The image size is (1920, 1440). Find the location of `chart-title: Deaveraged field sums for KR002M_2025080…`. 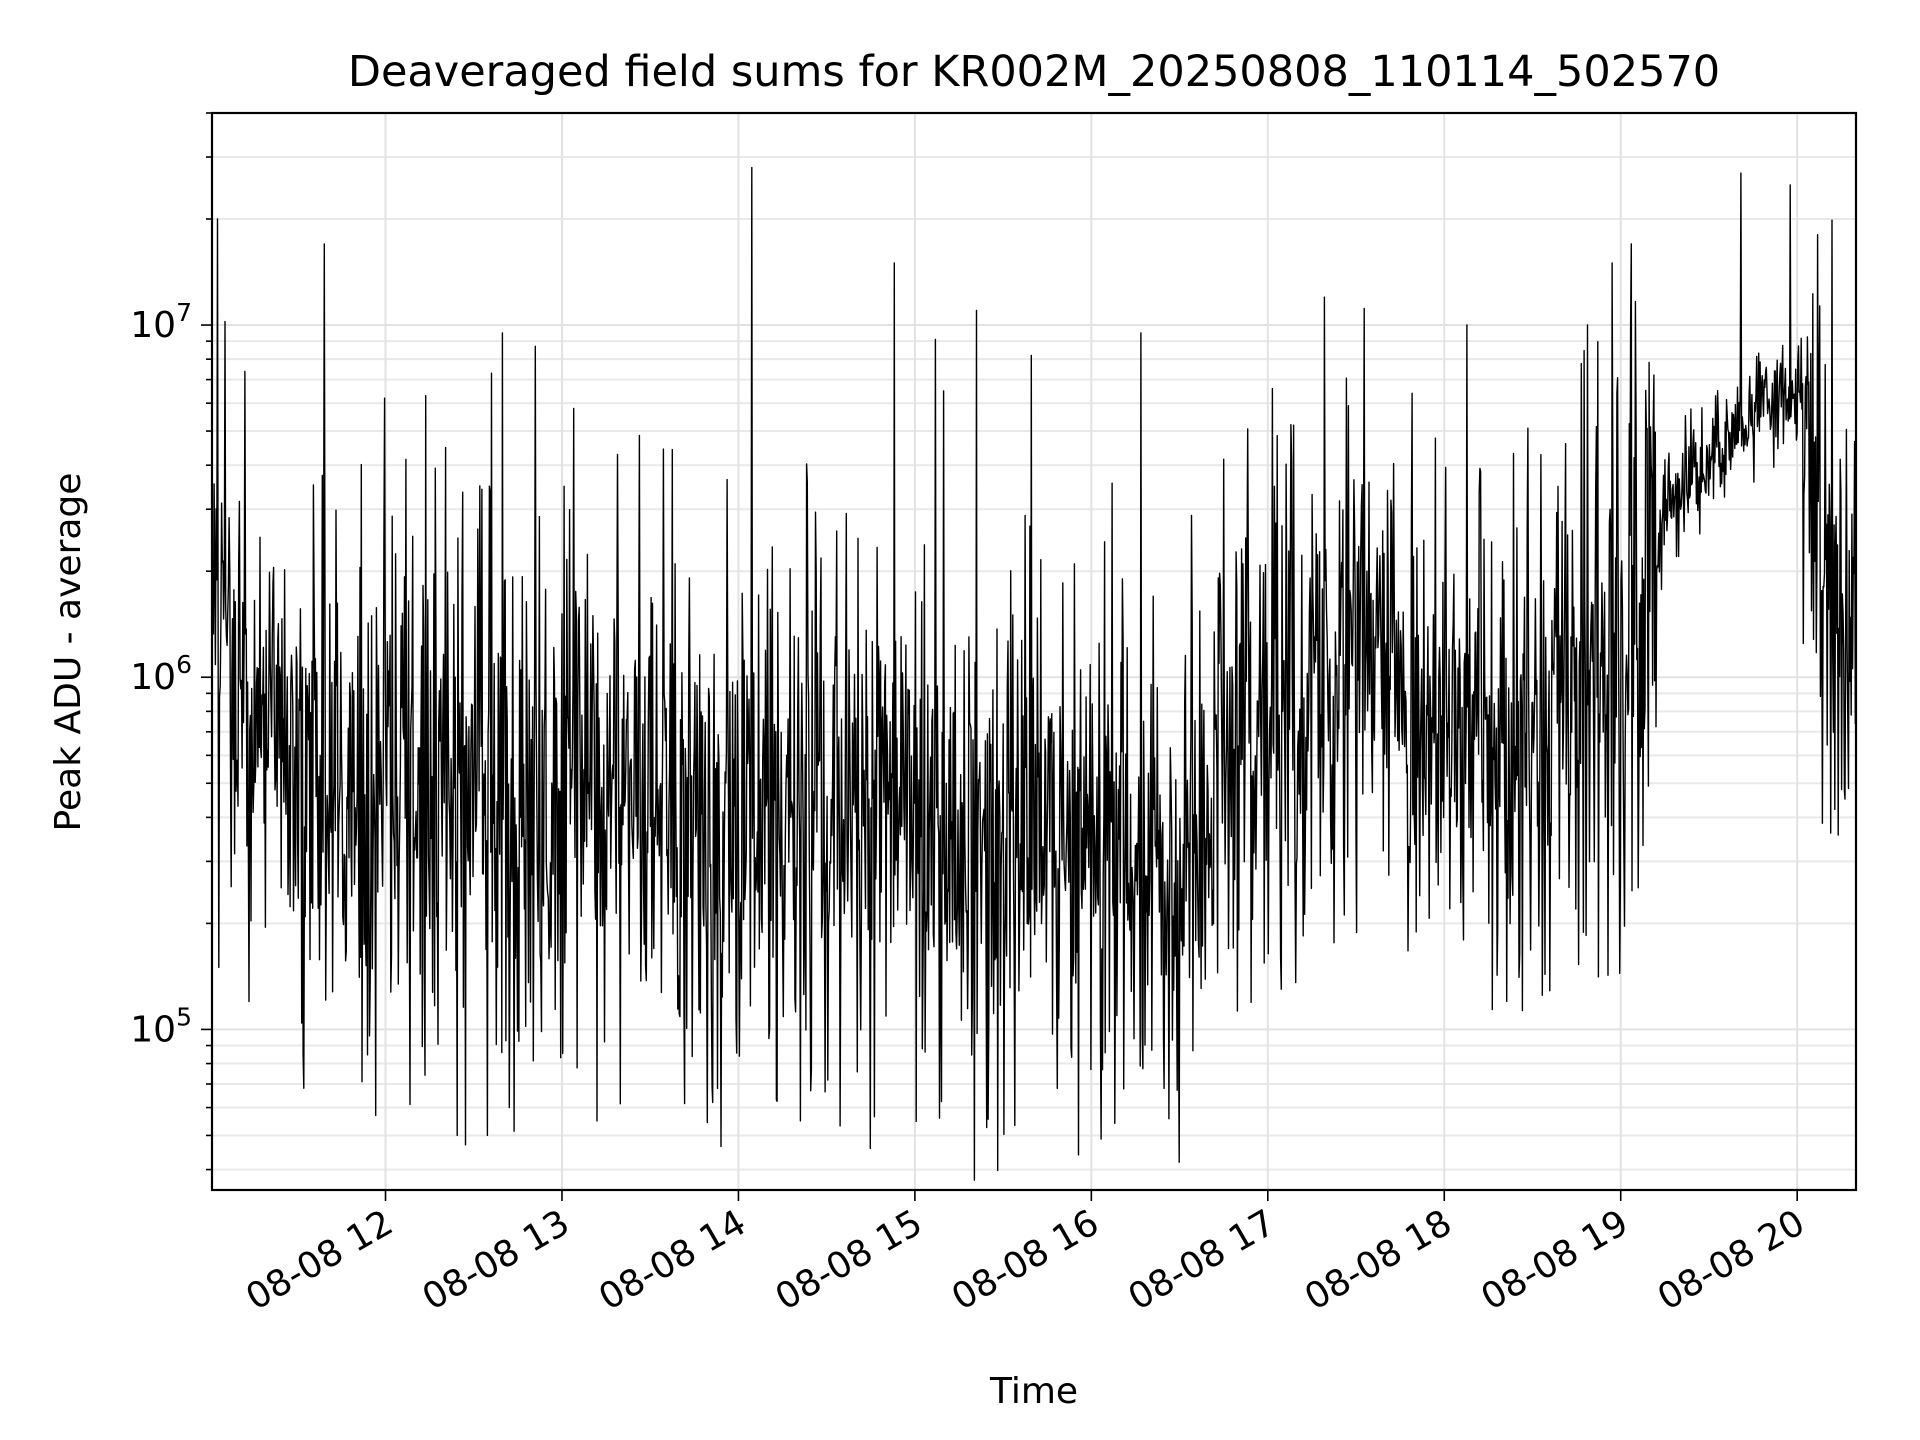

chart-title: Deaveraged field sums for KR002M_2025080… is located at coordinates (1034, 72).